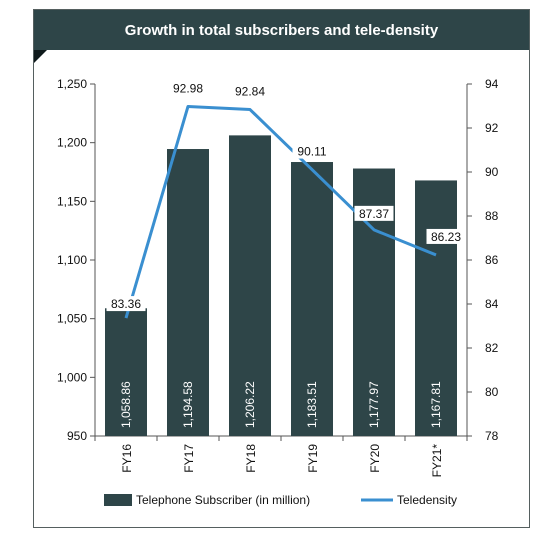 This screenshot has height=540, width=543. I want to click on y-right-tick-label: 94, so click(492, 84).